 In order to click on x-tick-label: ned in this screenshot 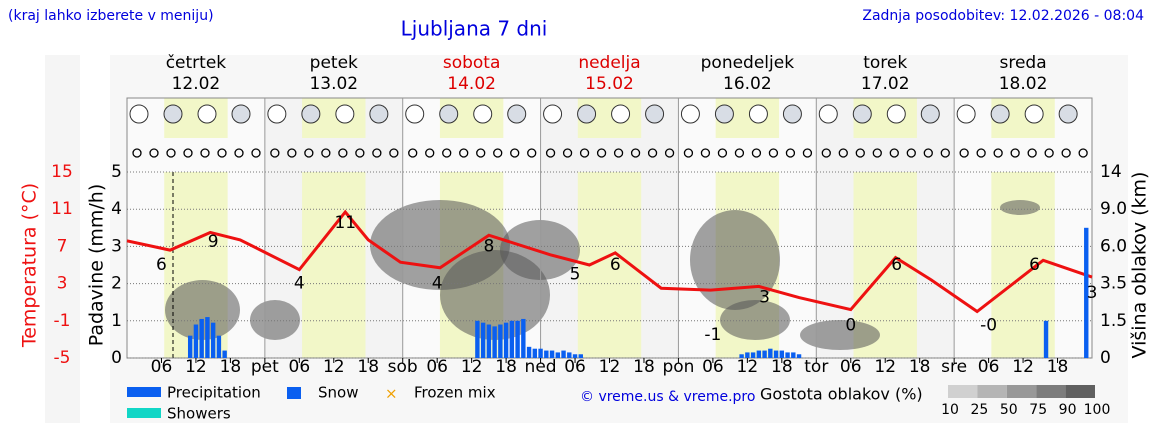, I will do `click(541, 367)`.